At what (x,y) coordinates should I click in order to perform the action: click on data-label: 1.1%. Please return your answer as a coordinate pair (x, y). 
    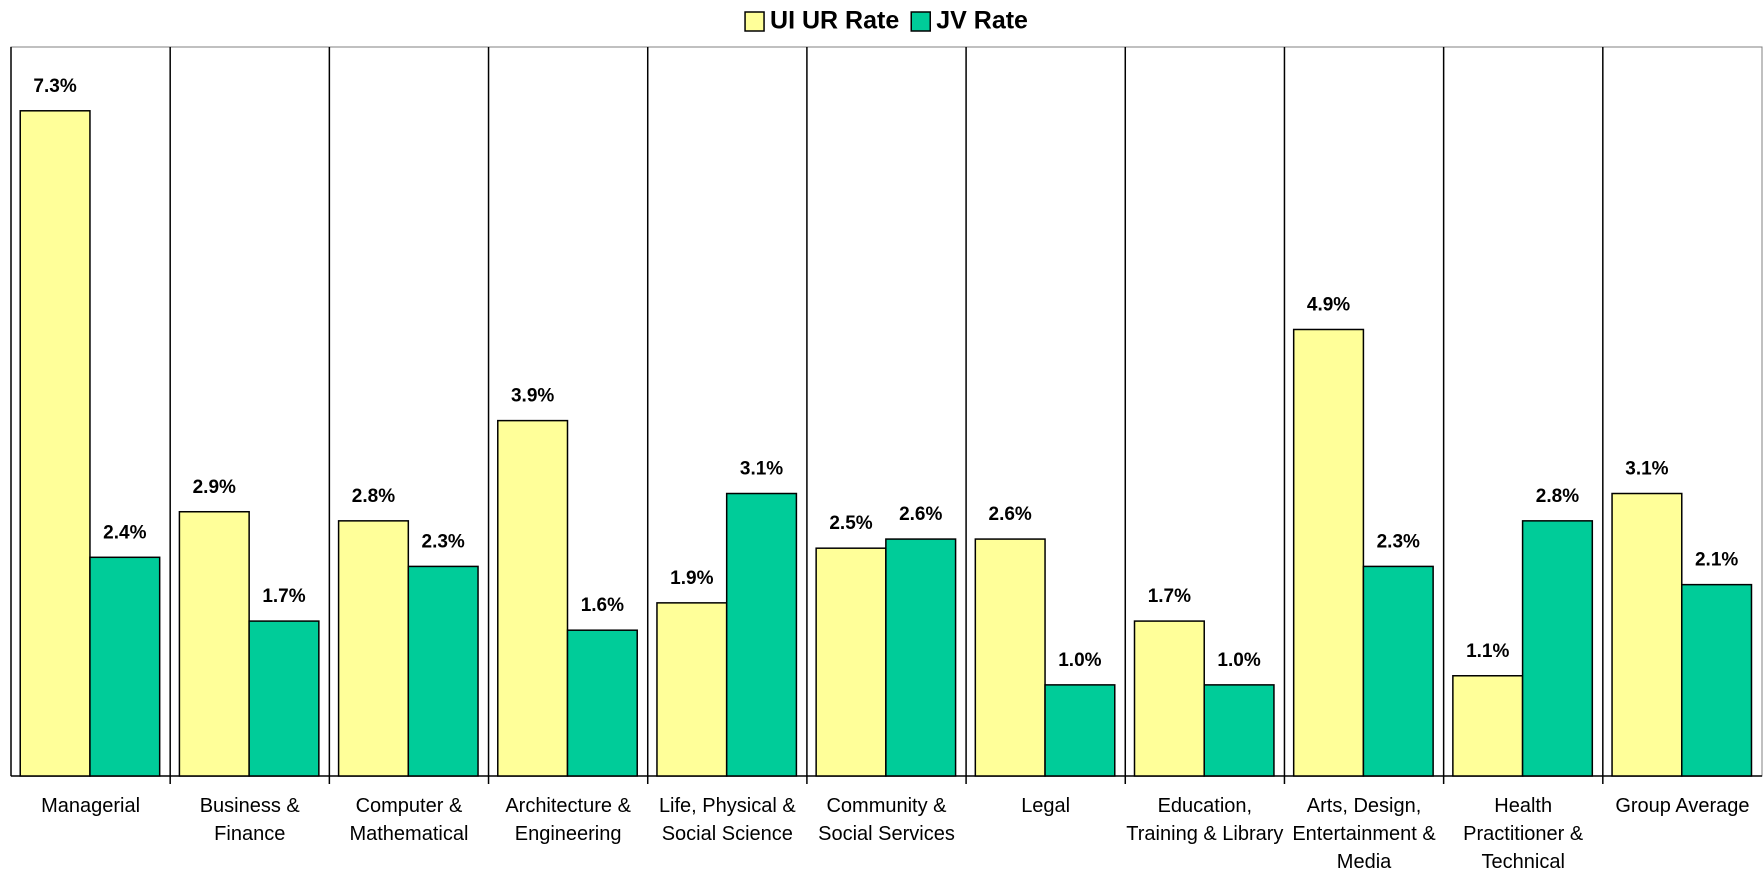
    Looking at the image, I should click on (1487, 651).